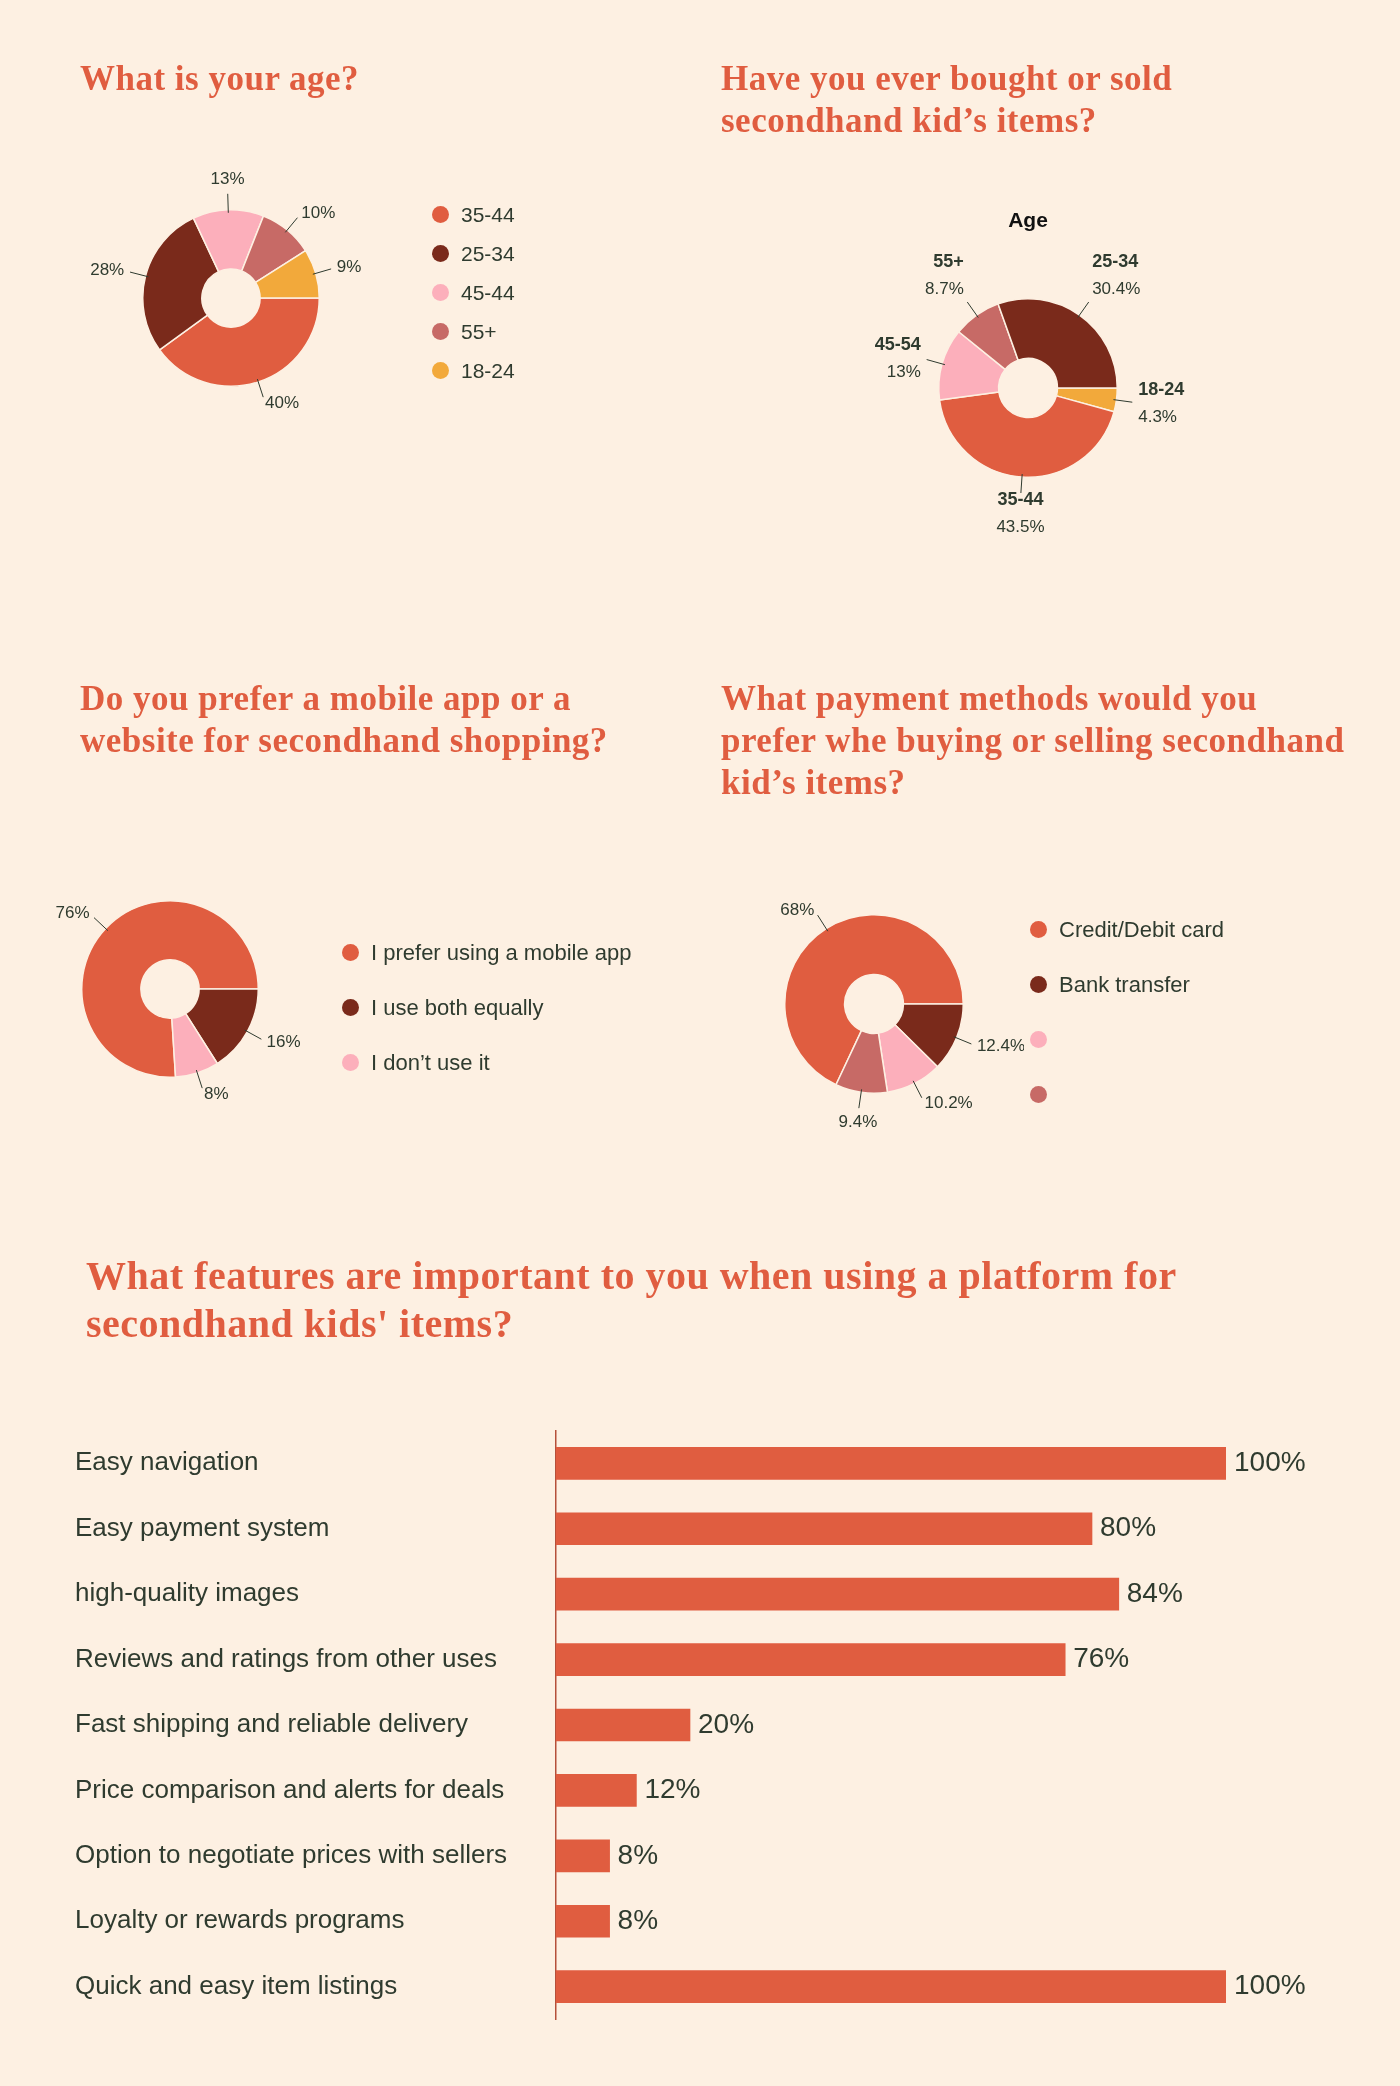 The image size is (1400, 2086). What do you see at coordinates (318, 212) in the screenshot?
I see `data-label: 10%` at bounding box center [318, 212].